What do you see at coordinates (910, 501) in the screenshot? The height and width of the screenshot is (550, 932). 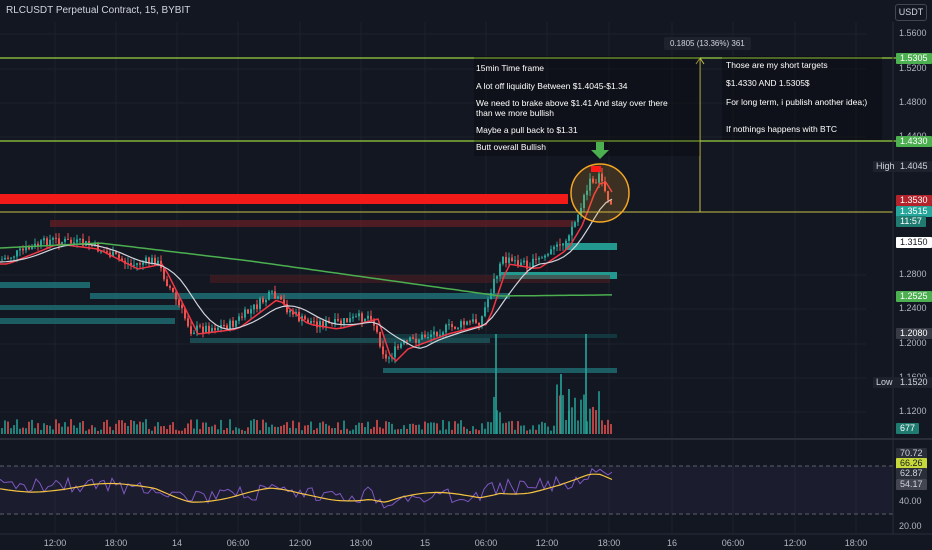 I see `rsi-tick-40: 40.00` at bounding box center [910, 501].